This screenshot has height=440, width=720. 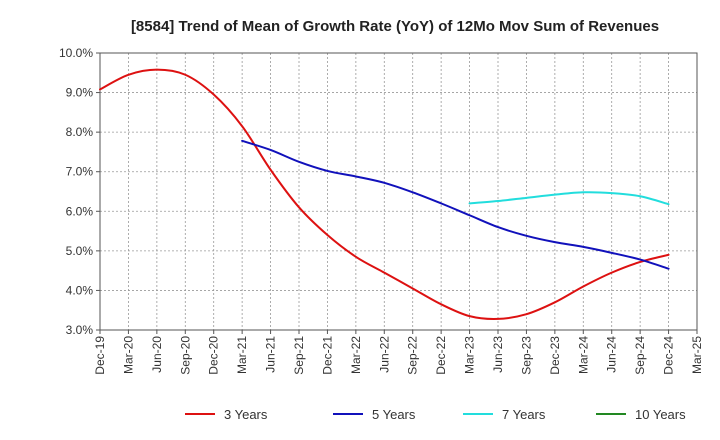 What do you see at coordinates (80, 211) in the screenshot?
I see `y-tick-label: 6.0%` at bounding box center [80, 211].